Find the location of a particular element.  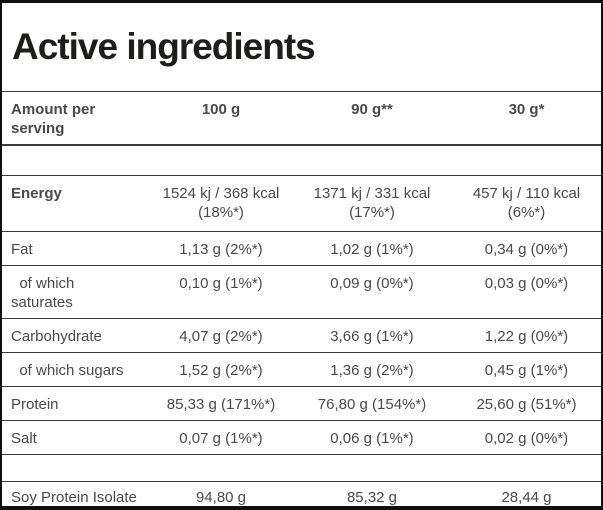

row-value-100g: 0,10 g (1%*) is located at coordinates (221, 283).